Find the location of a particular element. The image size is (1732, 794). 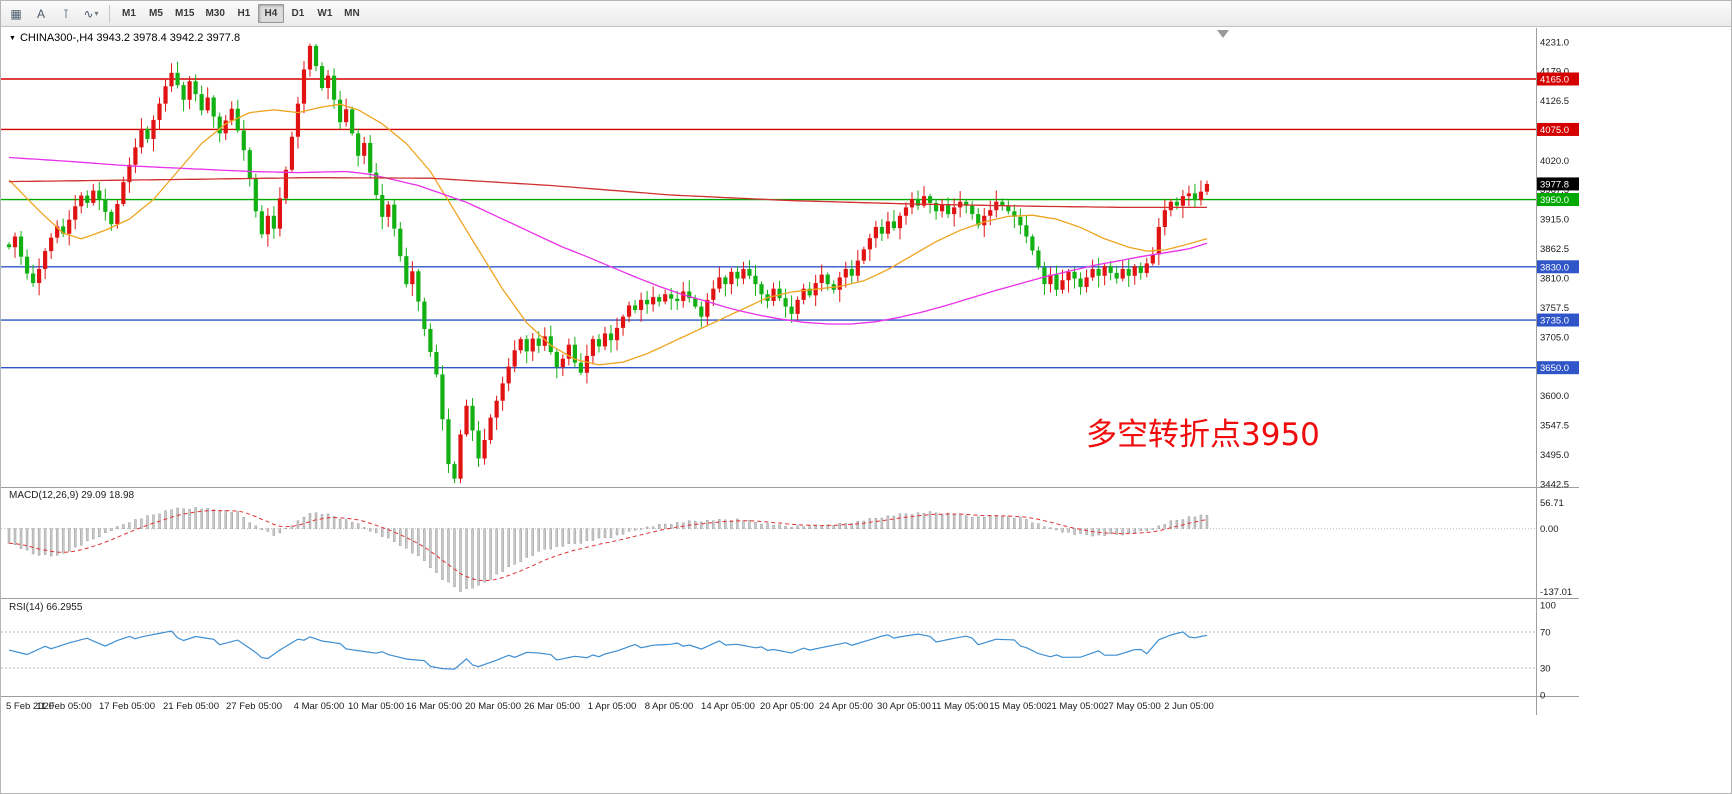

price-tick-label: 3495.0 is located at coordinates (1554, 455).